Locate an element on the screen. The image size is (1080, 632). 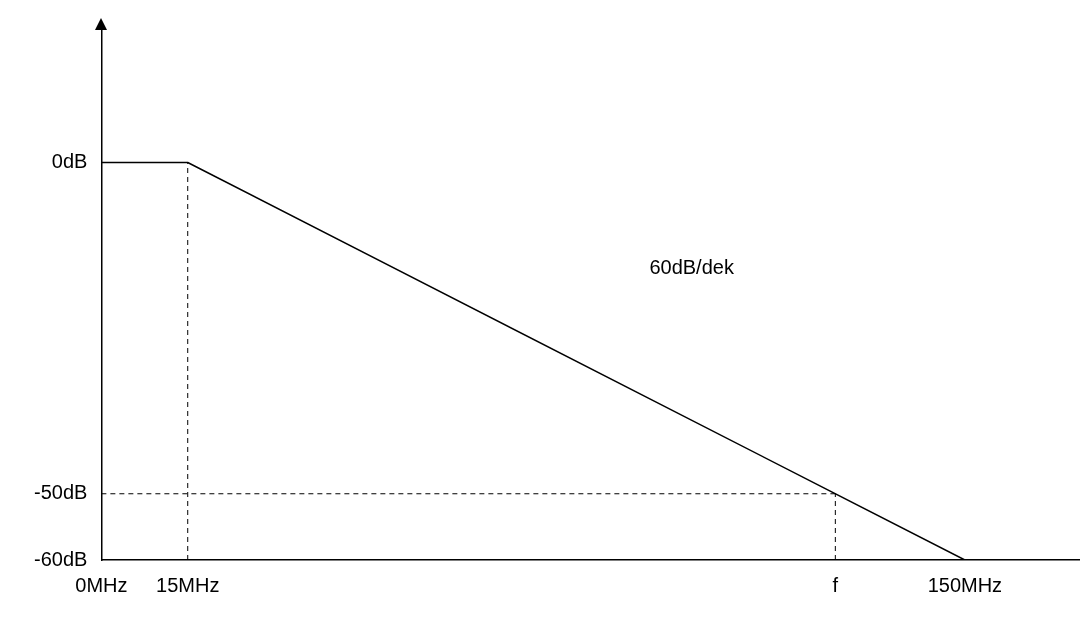
x-tick-label: f is located at coordinates (835, 584).